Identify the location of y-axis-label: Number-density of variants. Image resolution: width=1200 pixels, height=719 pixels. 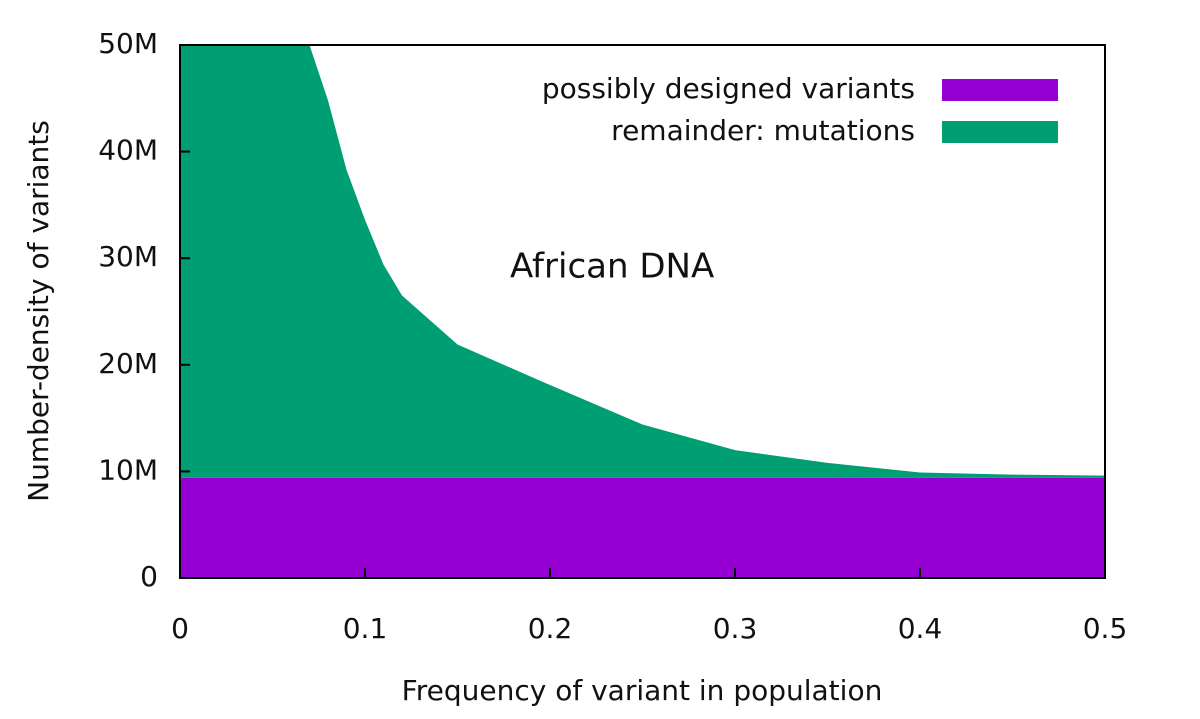
(38, 311).